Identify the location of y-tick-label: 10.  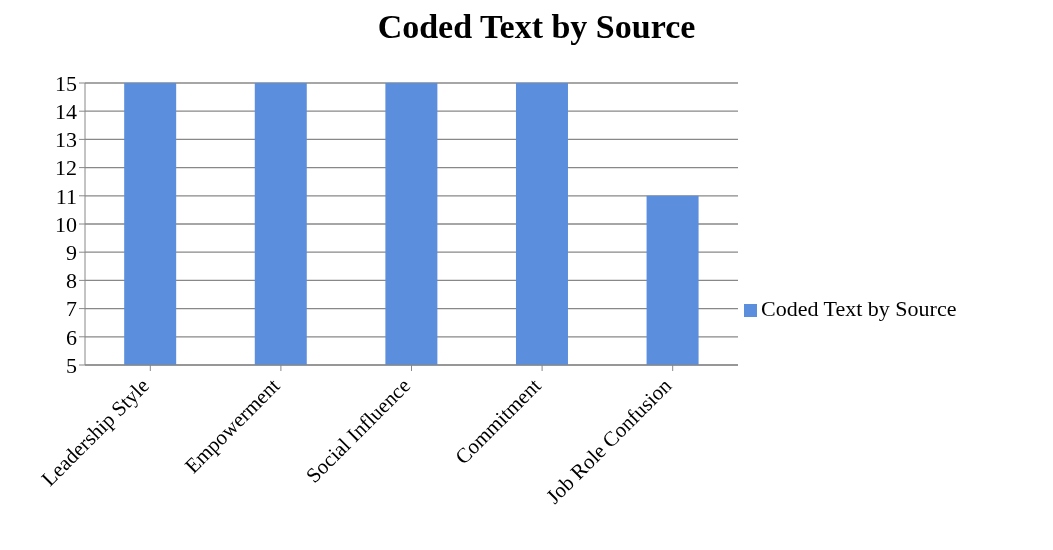
(66, 224).